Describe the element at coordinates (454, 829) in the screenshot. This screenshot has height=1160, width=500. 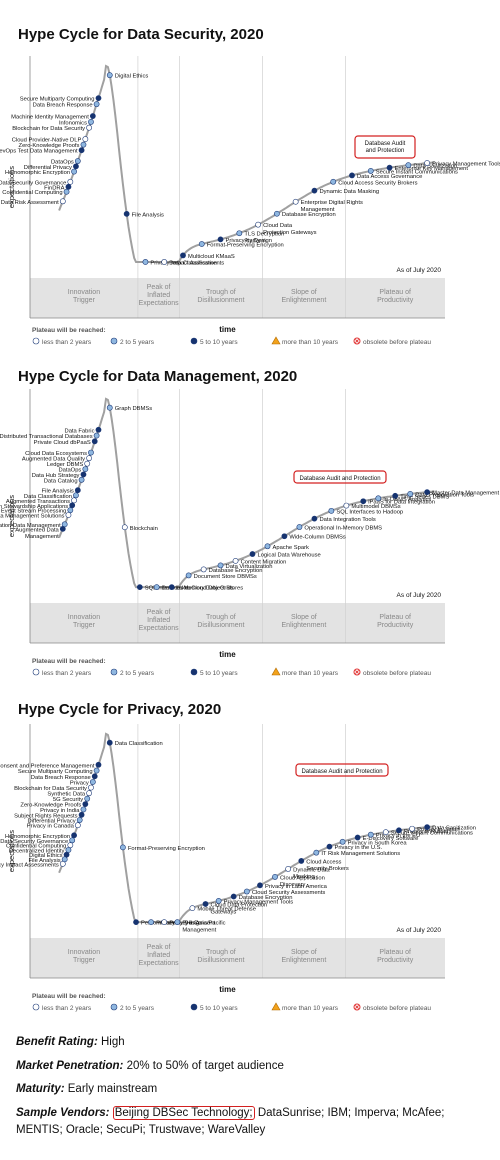
I see `technology-label: Data Sanitization` at that location.